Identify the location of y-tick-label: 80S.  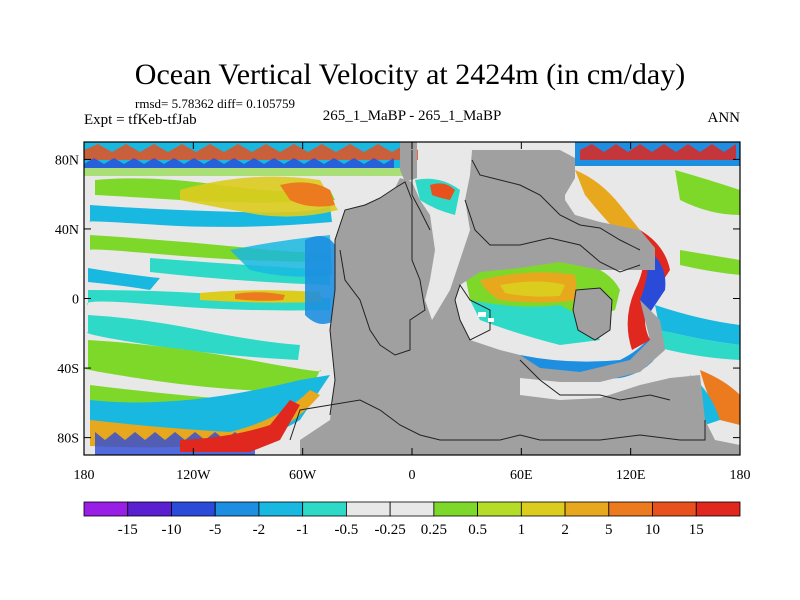
(68, 439).